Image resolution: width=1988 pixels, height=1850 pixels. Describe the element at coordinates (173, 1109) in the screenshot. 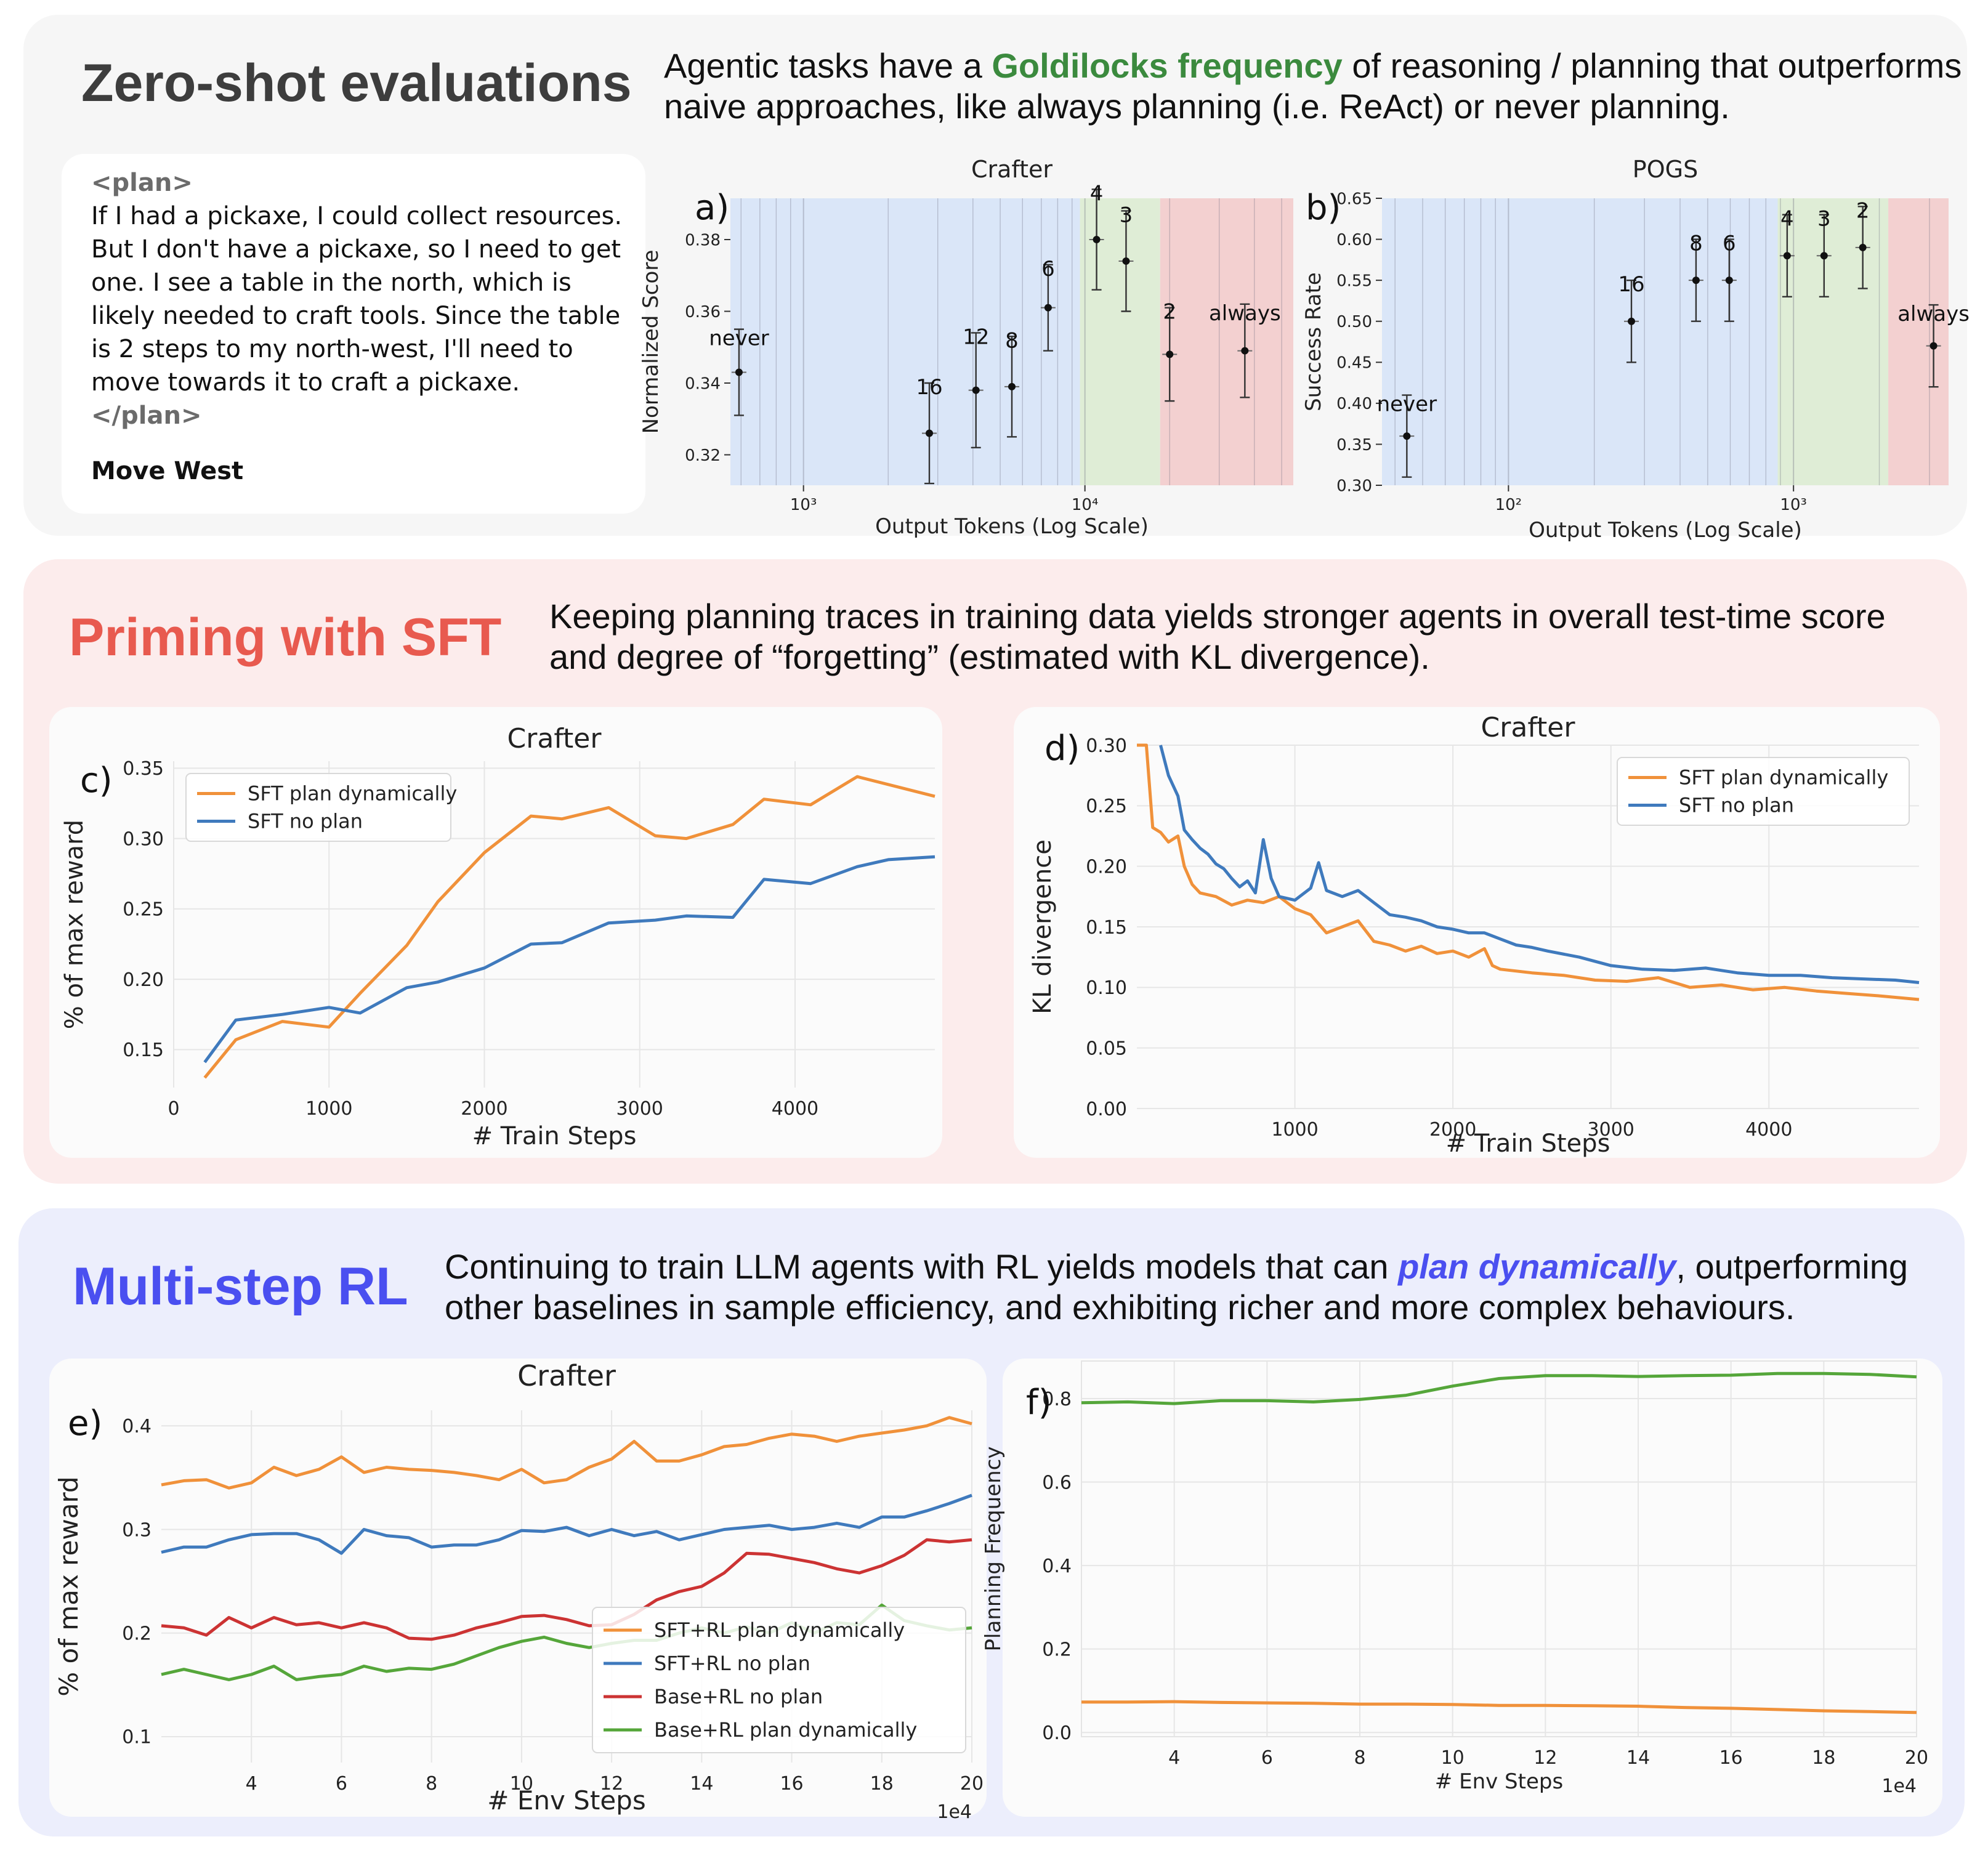

I see `x-tick-label: 0` at that location.